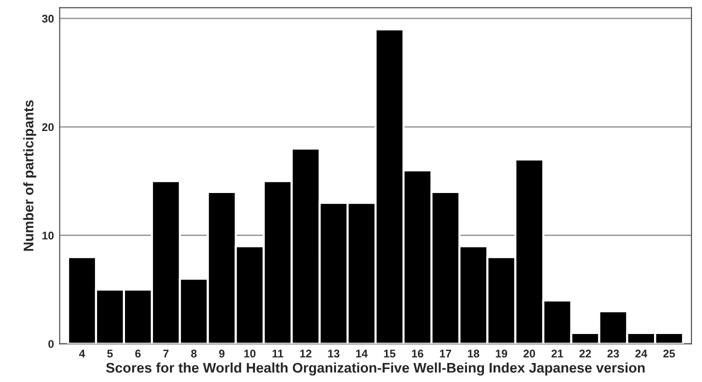 The image size is (702, 382). I want to click on x-tick-label: 16, so click(418, 354).